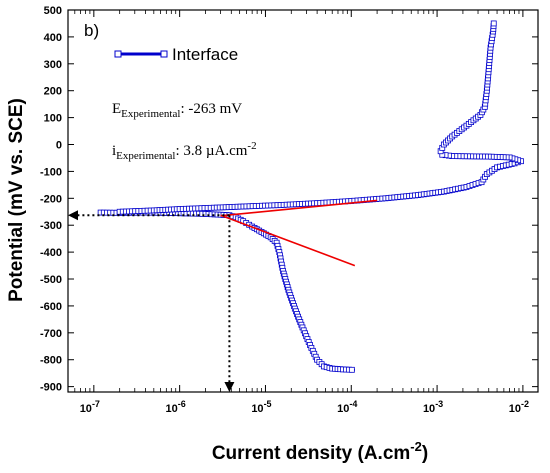 This screenshot has height=473, width=550. I want to click on x-tick-label: 10⁻⁴, so click(347, 407).